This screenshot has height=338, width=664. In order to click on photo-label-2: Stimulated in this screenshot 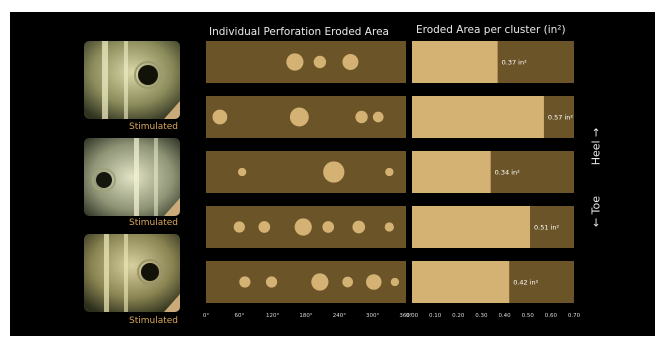, I will do `click(153, 223)`.